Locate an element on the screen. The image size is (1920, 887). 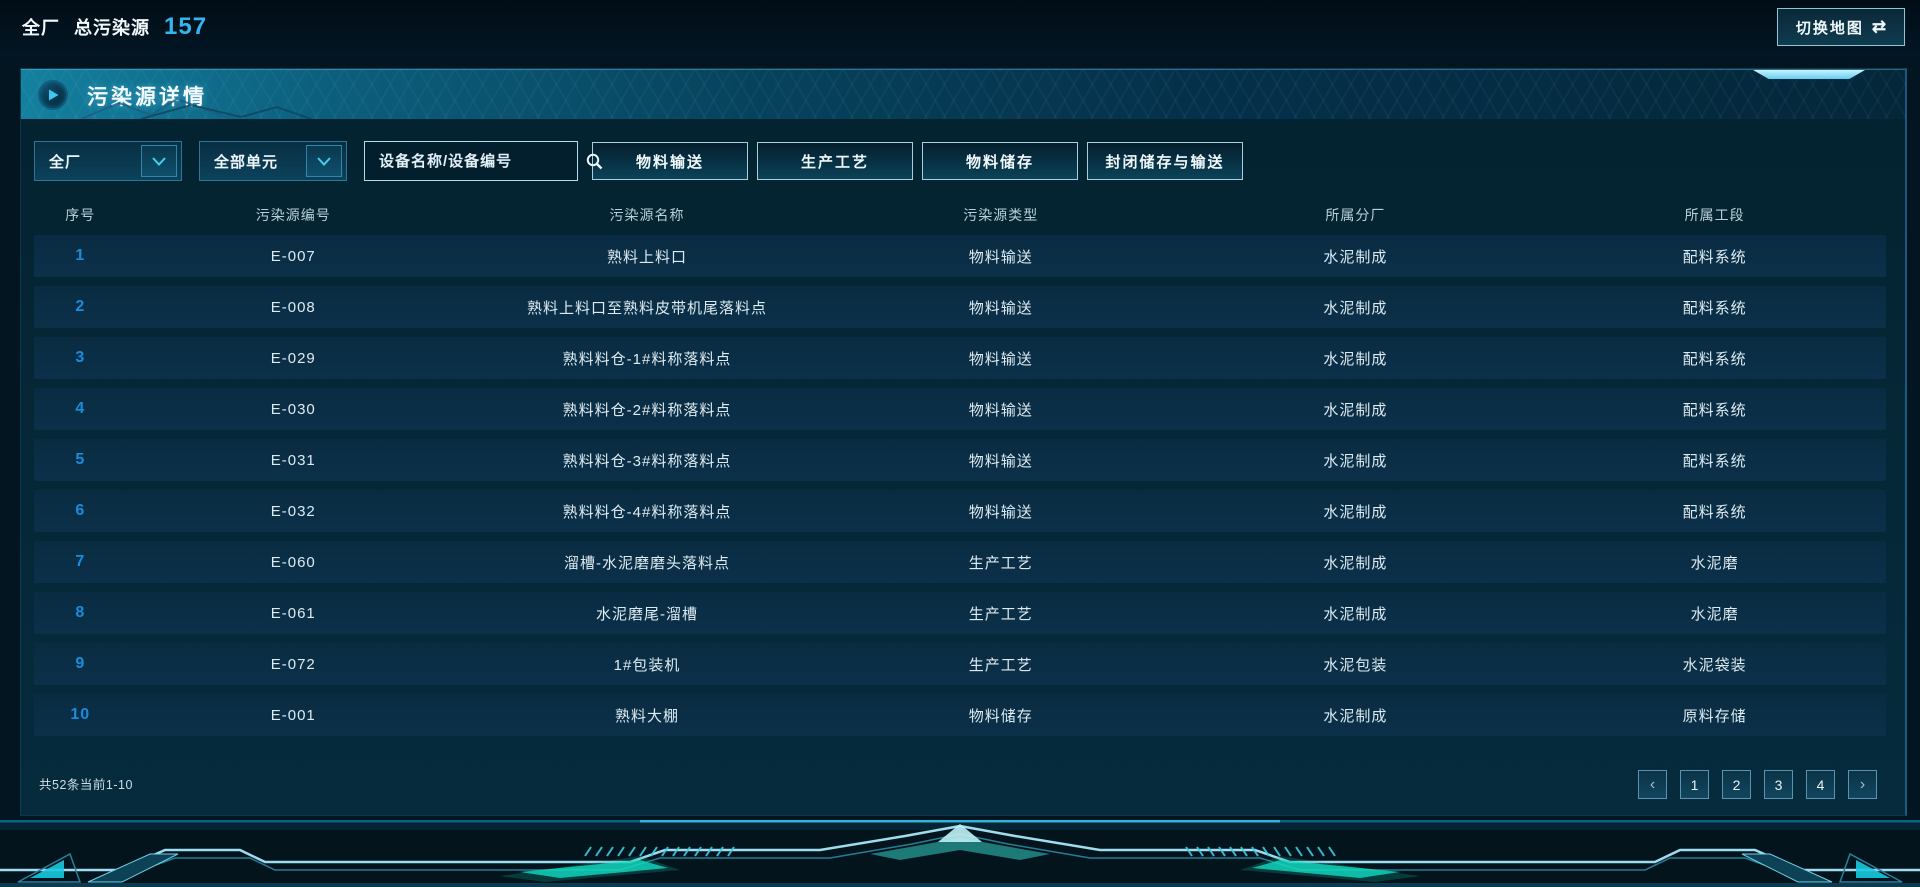
play-triangle-icon is located at coordinates (54, 95).